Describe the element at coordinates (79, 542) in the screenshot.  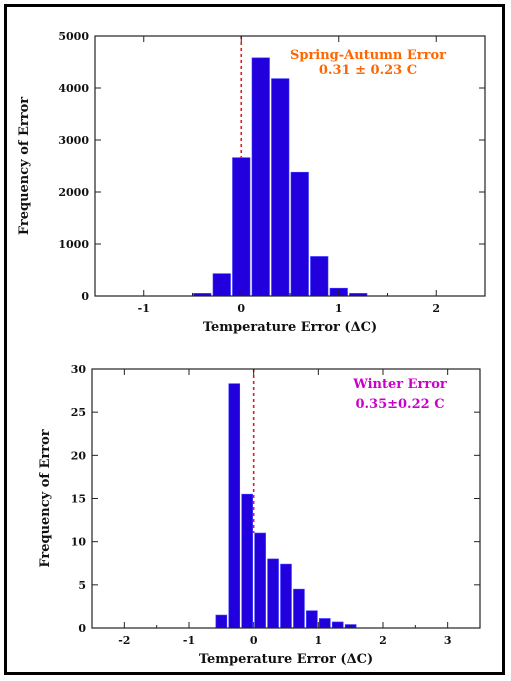
I see `y-tick-label: 10` at that location.